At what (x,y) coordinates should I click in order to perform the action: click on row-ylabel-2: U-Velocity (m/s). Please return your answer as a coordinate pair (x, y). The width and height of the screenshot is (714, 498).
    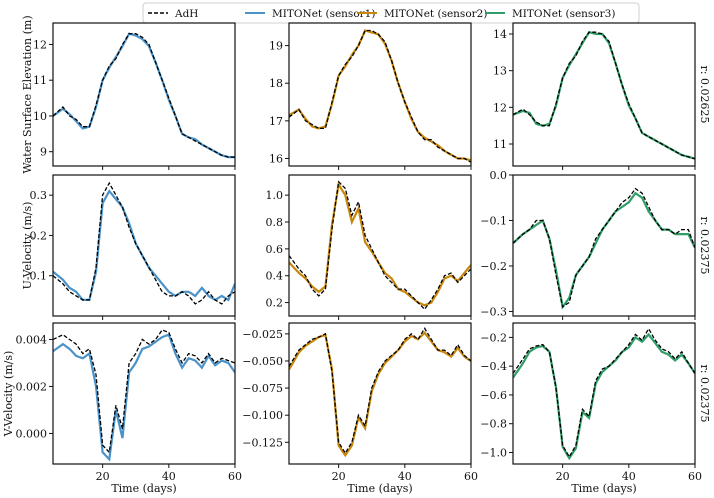
    Looking at the image, I should click on (27, 246).